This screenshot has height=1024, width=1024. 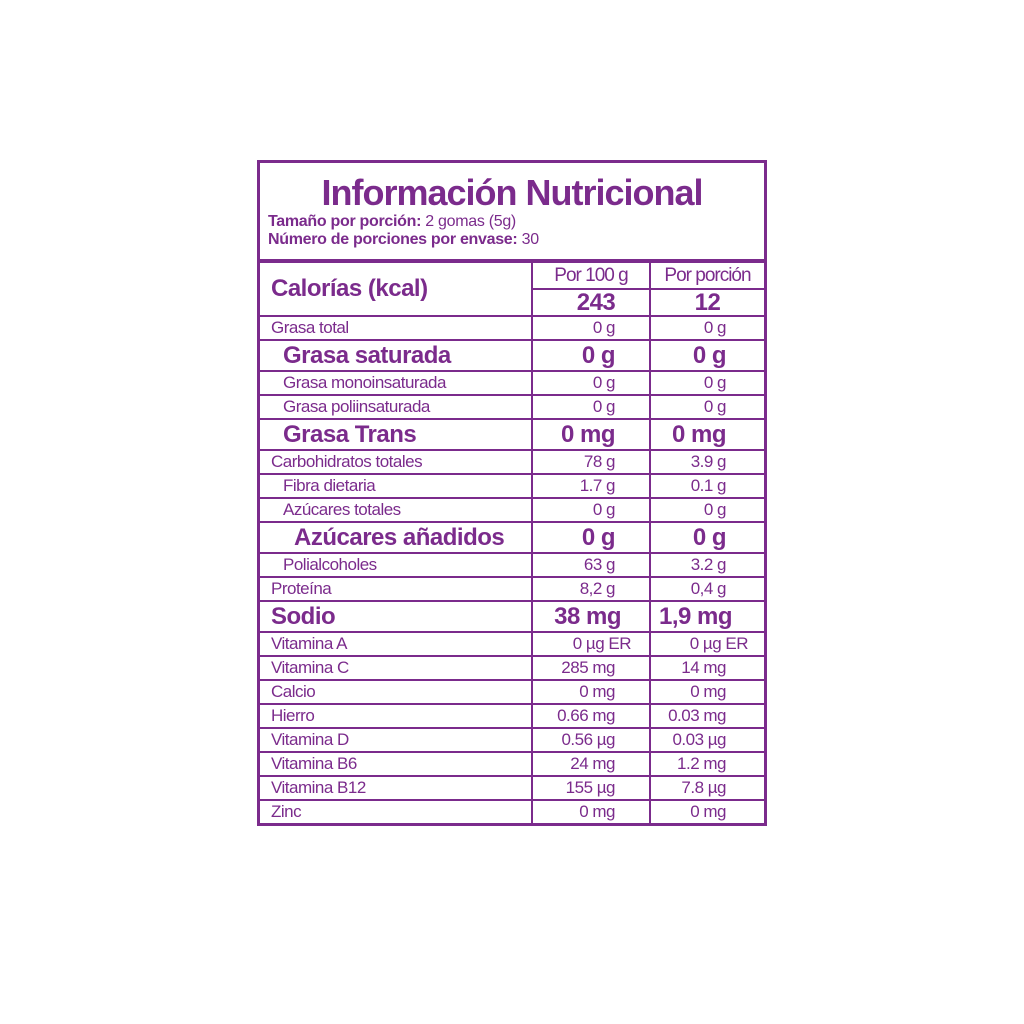 I want to click on table-row: Vitamina B6 24 mg 1.2 mg, so click(x=512, y=764).